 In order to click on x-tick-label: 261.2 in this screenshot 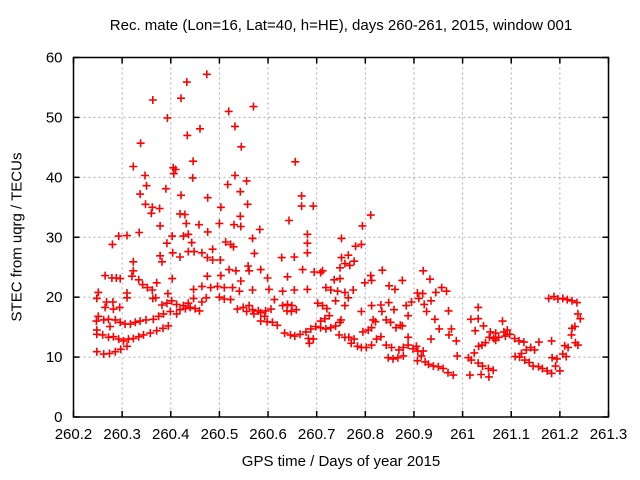, I will do `click(560, 434)`.